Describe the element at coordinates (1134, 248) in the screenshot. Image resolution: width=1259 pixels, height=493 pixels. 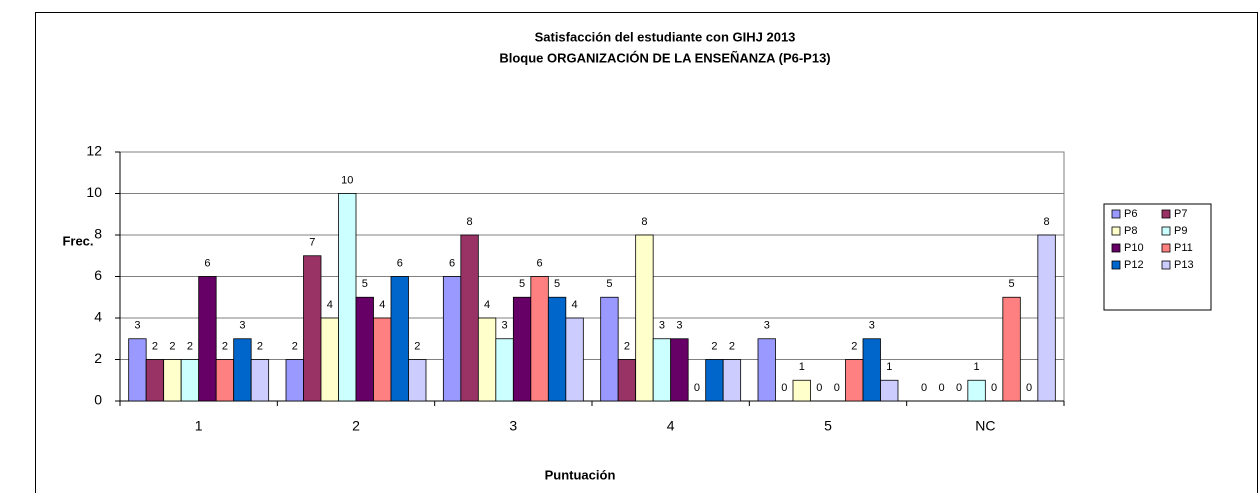
I see `legend-label: P10` at that location.